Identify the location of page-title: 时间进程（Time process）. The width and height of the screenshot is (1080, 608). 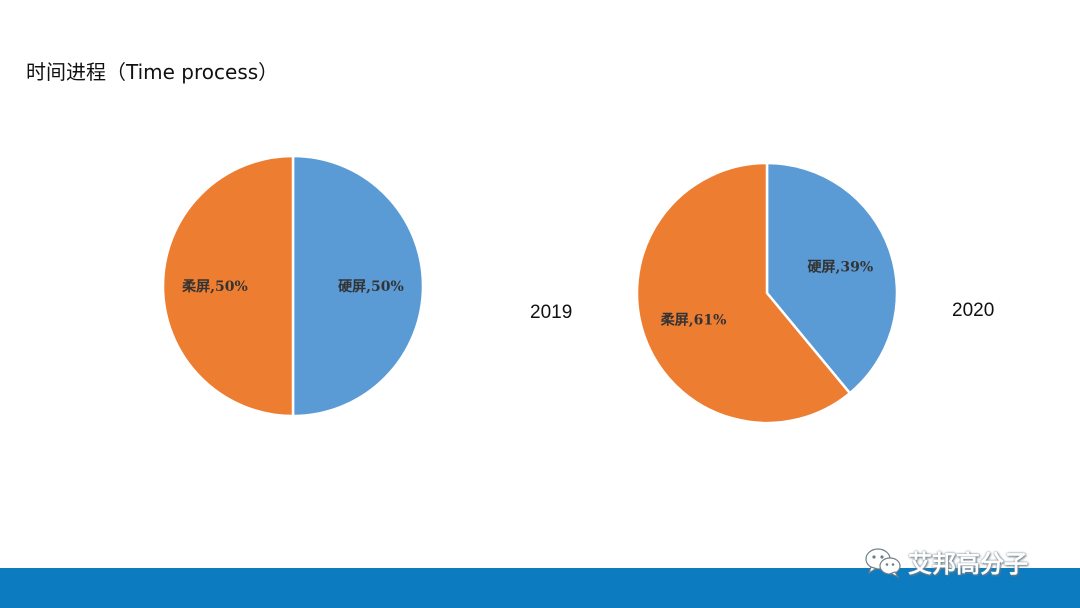
(152, 72).